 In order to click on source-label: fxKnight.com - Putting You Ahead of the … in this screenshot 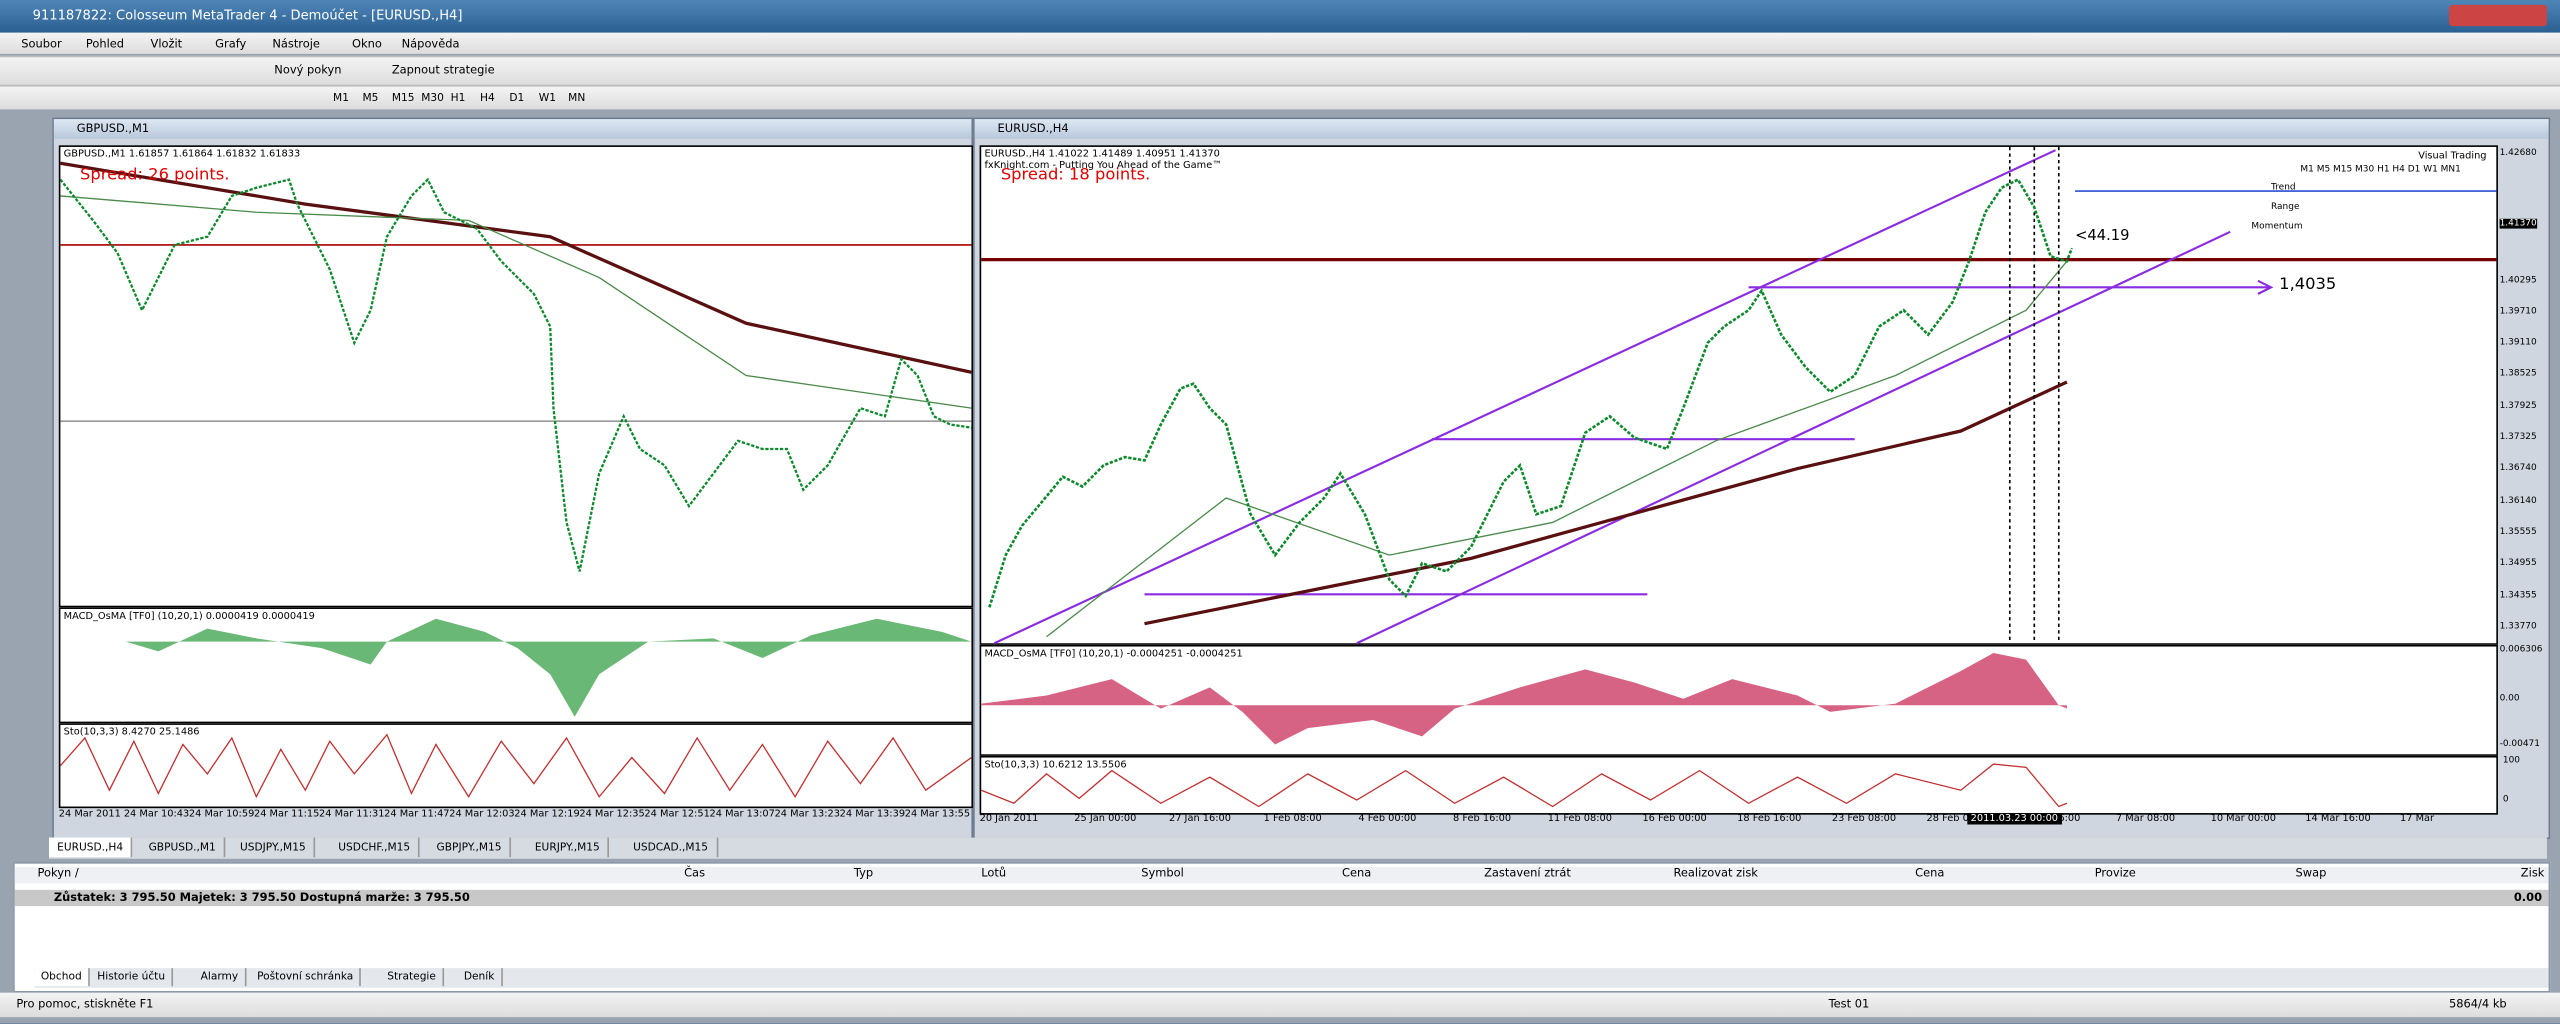, I will do `click(1103, 165)`.